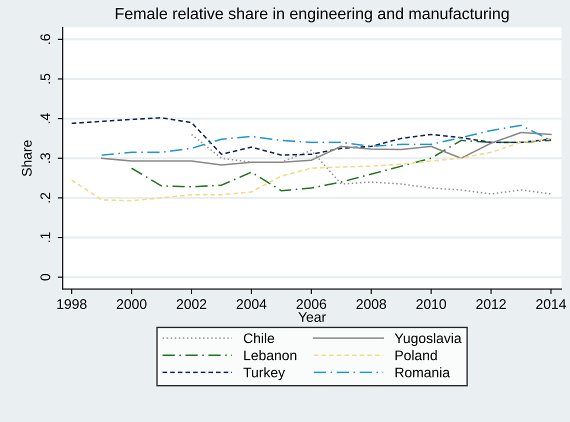  Describe the element at coordinates (45, 197) in the screenshot. I see `y-tick-label: .2` at that location.